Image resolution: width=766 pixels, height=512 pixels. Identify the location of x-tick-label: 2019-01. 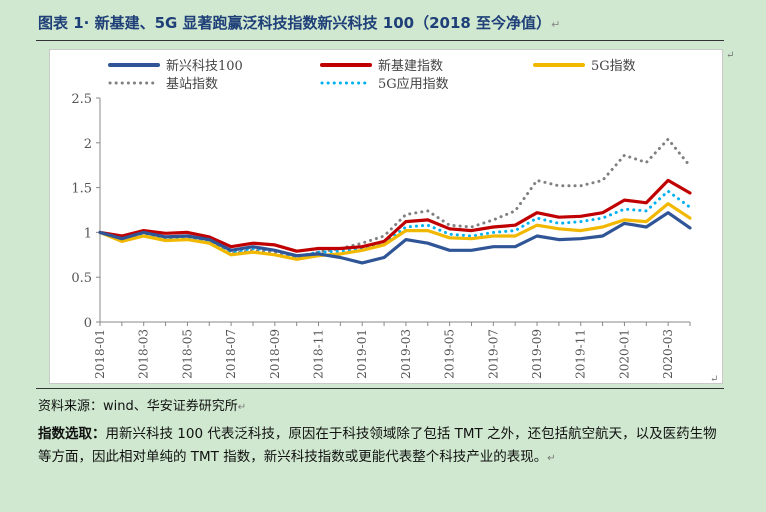
(362, 354).